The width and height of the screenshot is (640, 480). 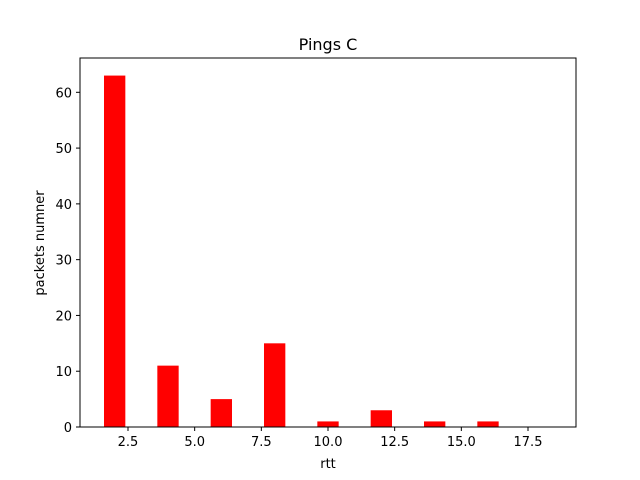 I want to click on y-tick-label: 60, so click(x=63, y=93).